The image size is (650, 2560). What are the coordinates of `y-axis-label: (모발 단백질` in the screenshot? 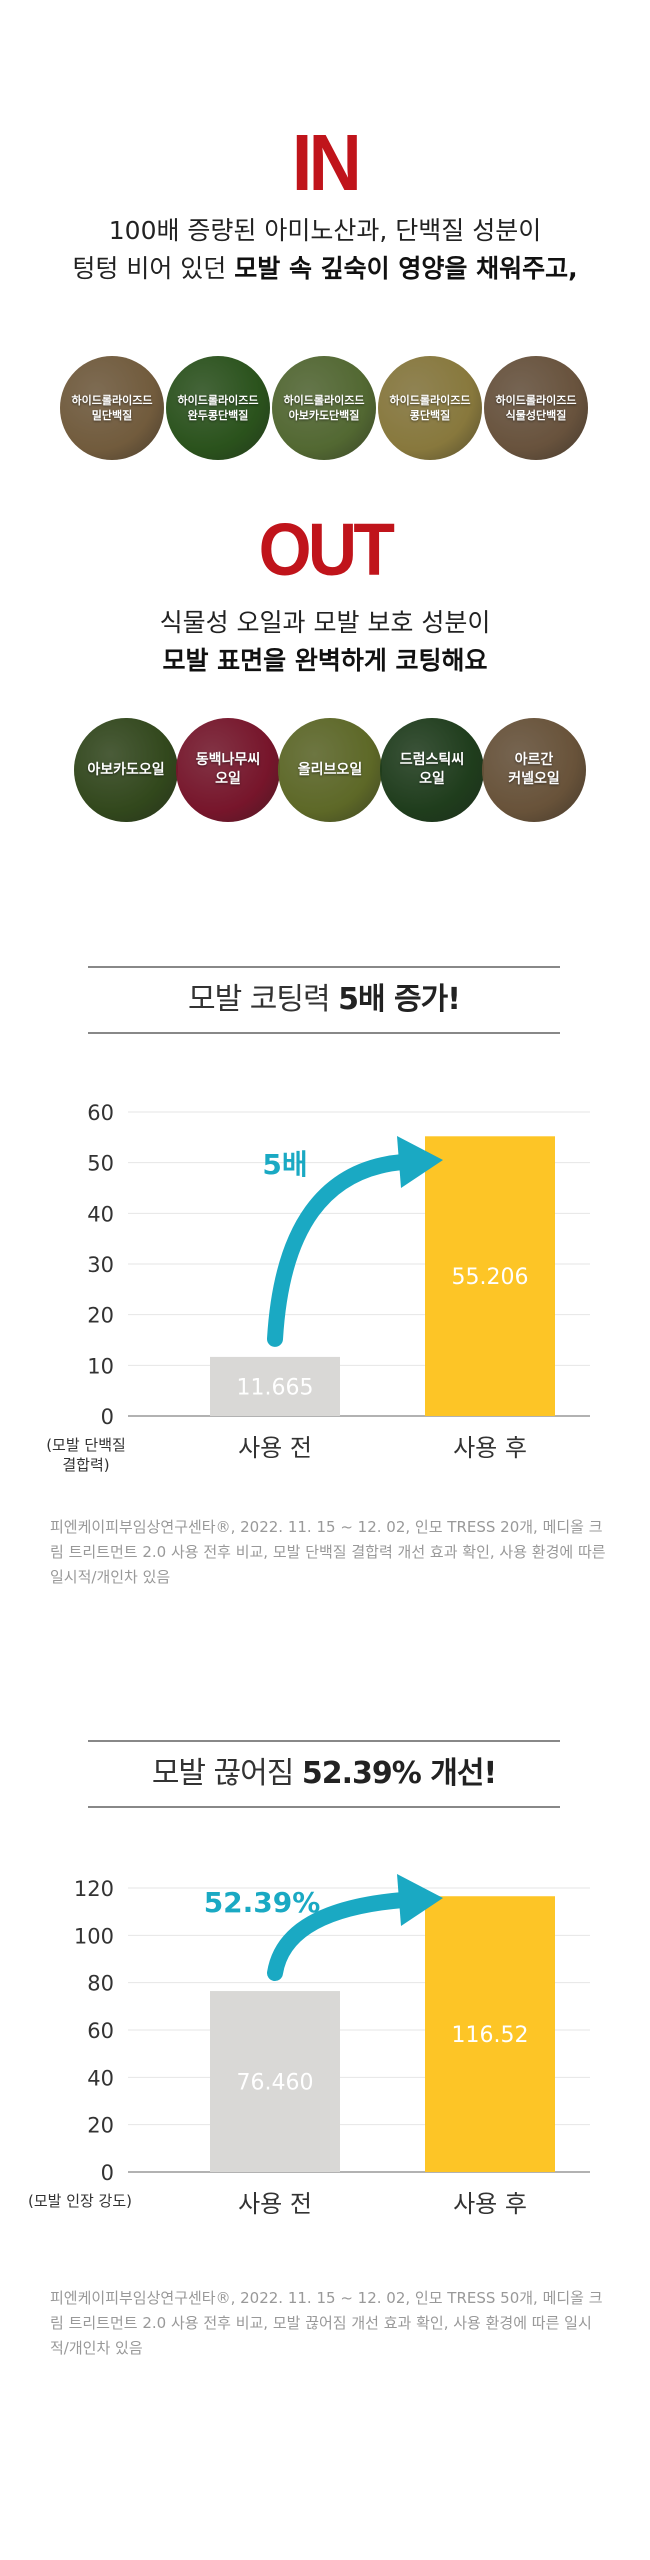 It's located at (86, 1445).